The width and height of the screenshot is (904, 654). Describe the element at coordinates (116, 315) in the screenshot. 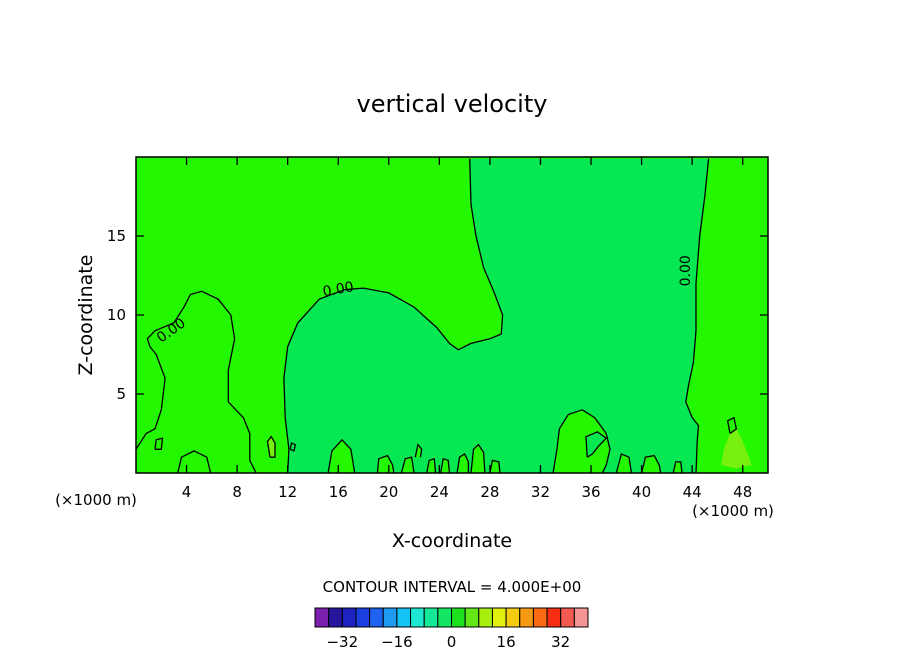

I see `y-tick-label: 10` at that location.